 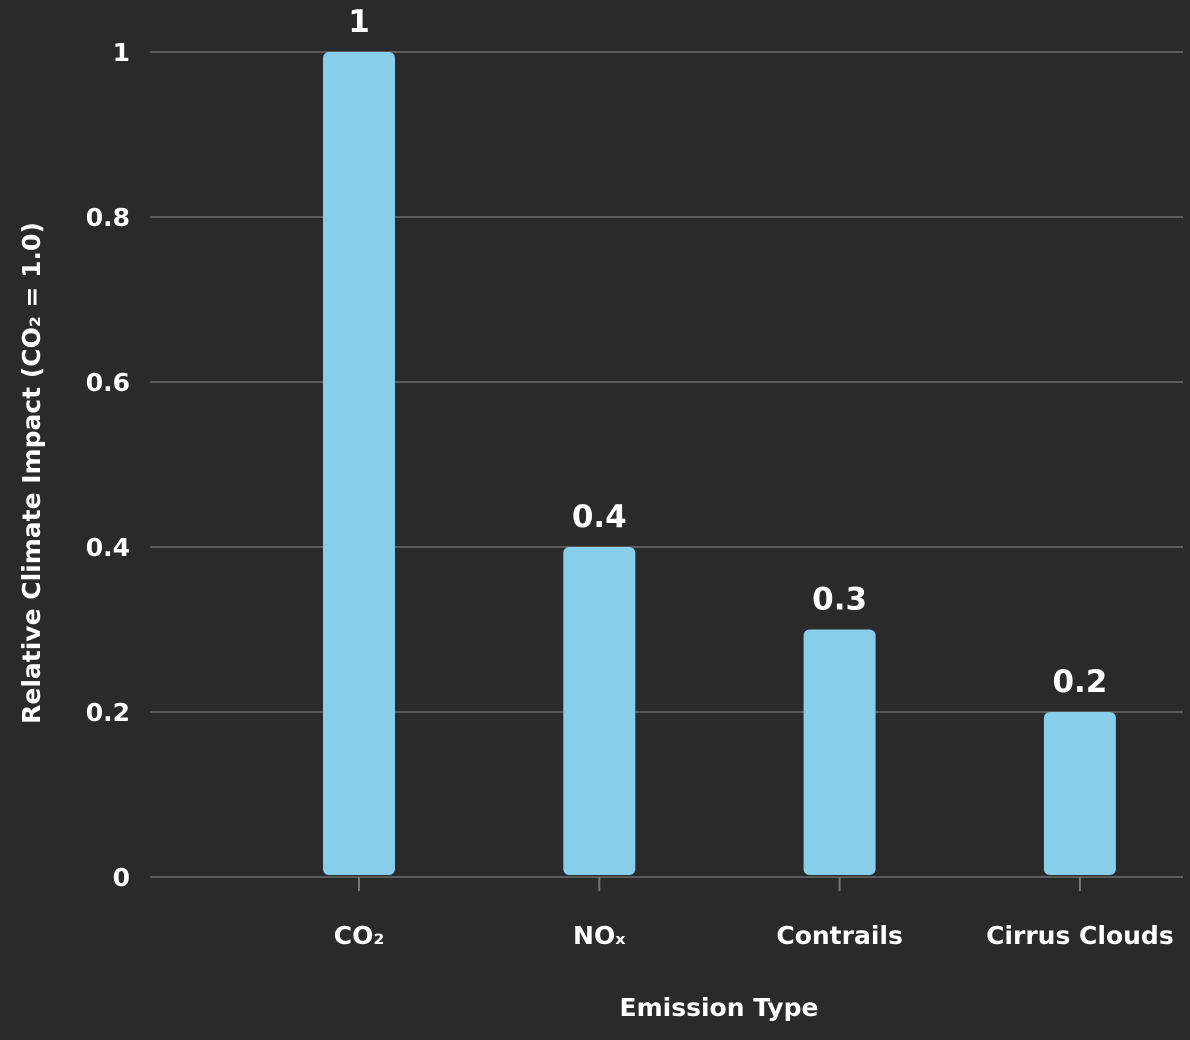 I want to click on x-tick-label: CO₂, so click(x=359, y=935).